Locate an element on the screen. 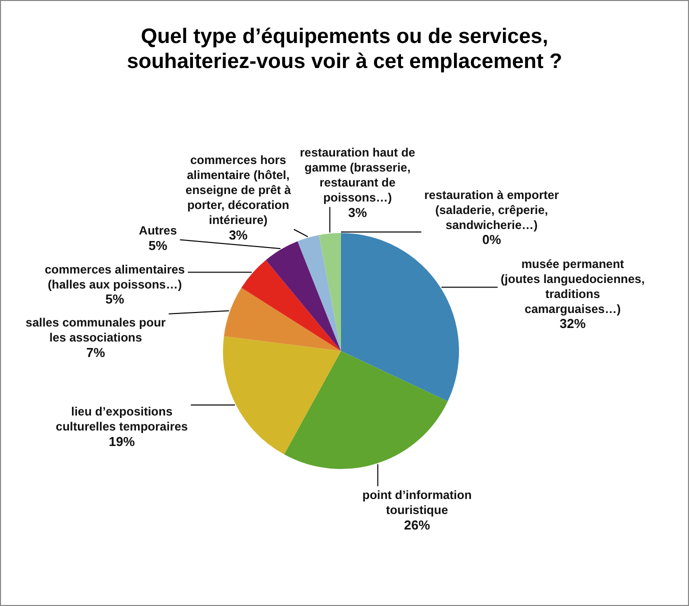 The height and width of the screenshot is (606, 689). data-label: 26% is located at coordinates (417, 524).